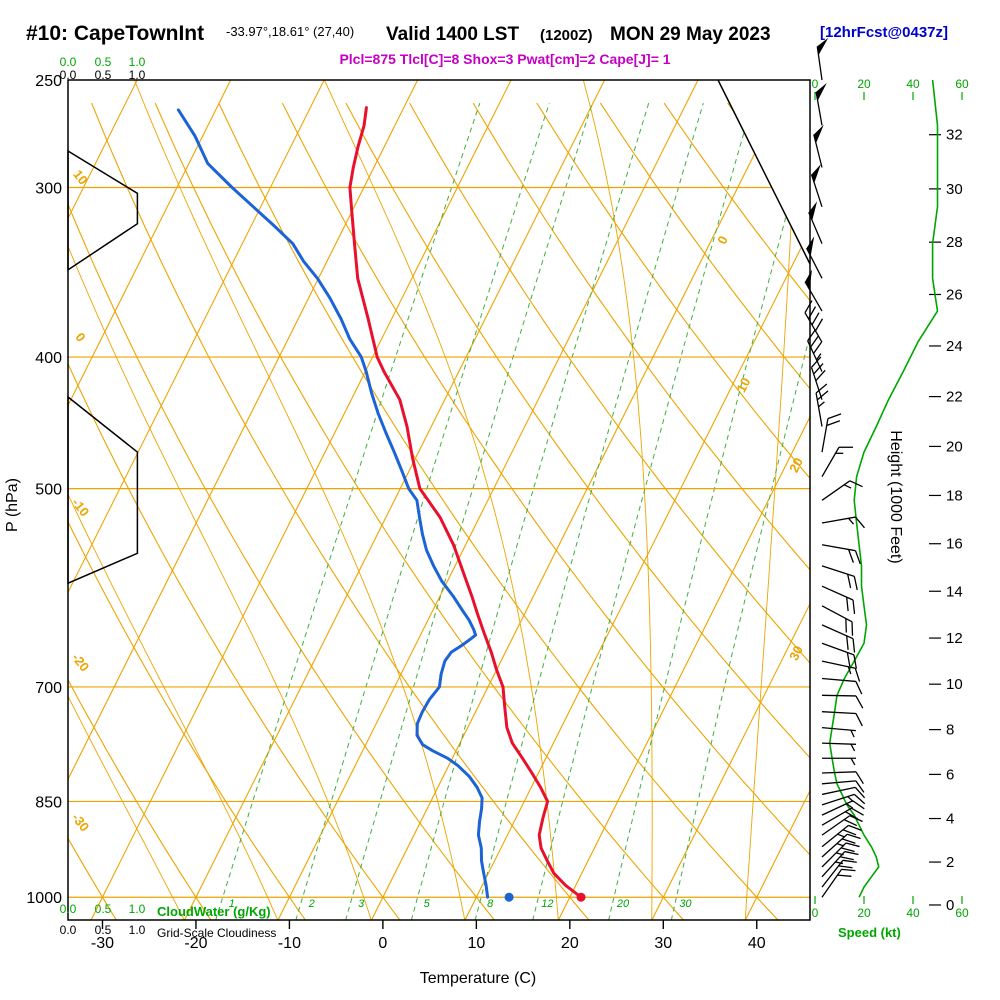 Image resolution: width=1000 pixels, height=1000 pixels. What do you see at coordinates (771, 500) in the screenshot?
I see `moist-adiabat-line` at bounding box center [771, 500].